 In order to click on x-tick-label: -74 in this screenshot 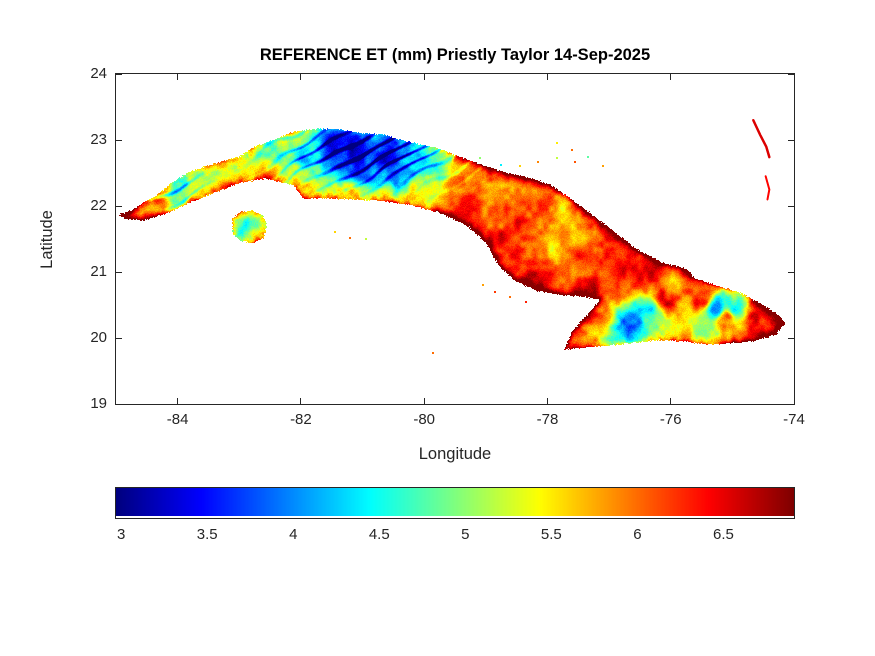, I will do `click(794, 419)`.